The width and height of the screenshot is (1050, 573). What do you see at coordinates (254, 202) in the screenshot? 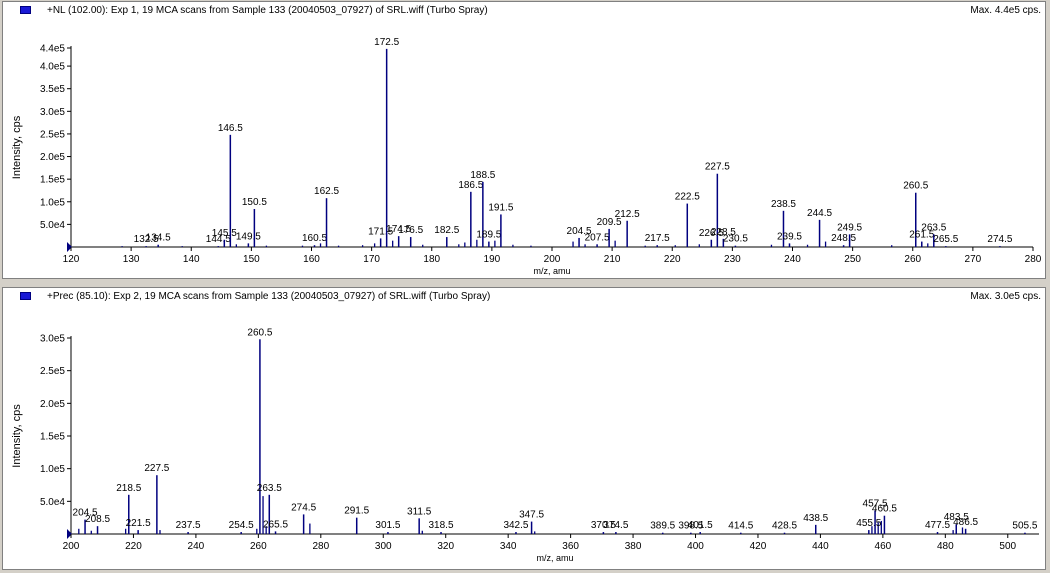
I see `peak-label: 150.5` at bounding box center [254, 202].